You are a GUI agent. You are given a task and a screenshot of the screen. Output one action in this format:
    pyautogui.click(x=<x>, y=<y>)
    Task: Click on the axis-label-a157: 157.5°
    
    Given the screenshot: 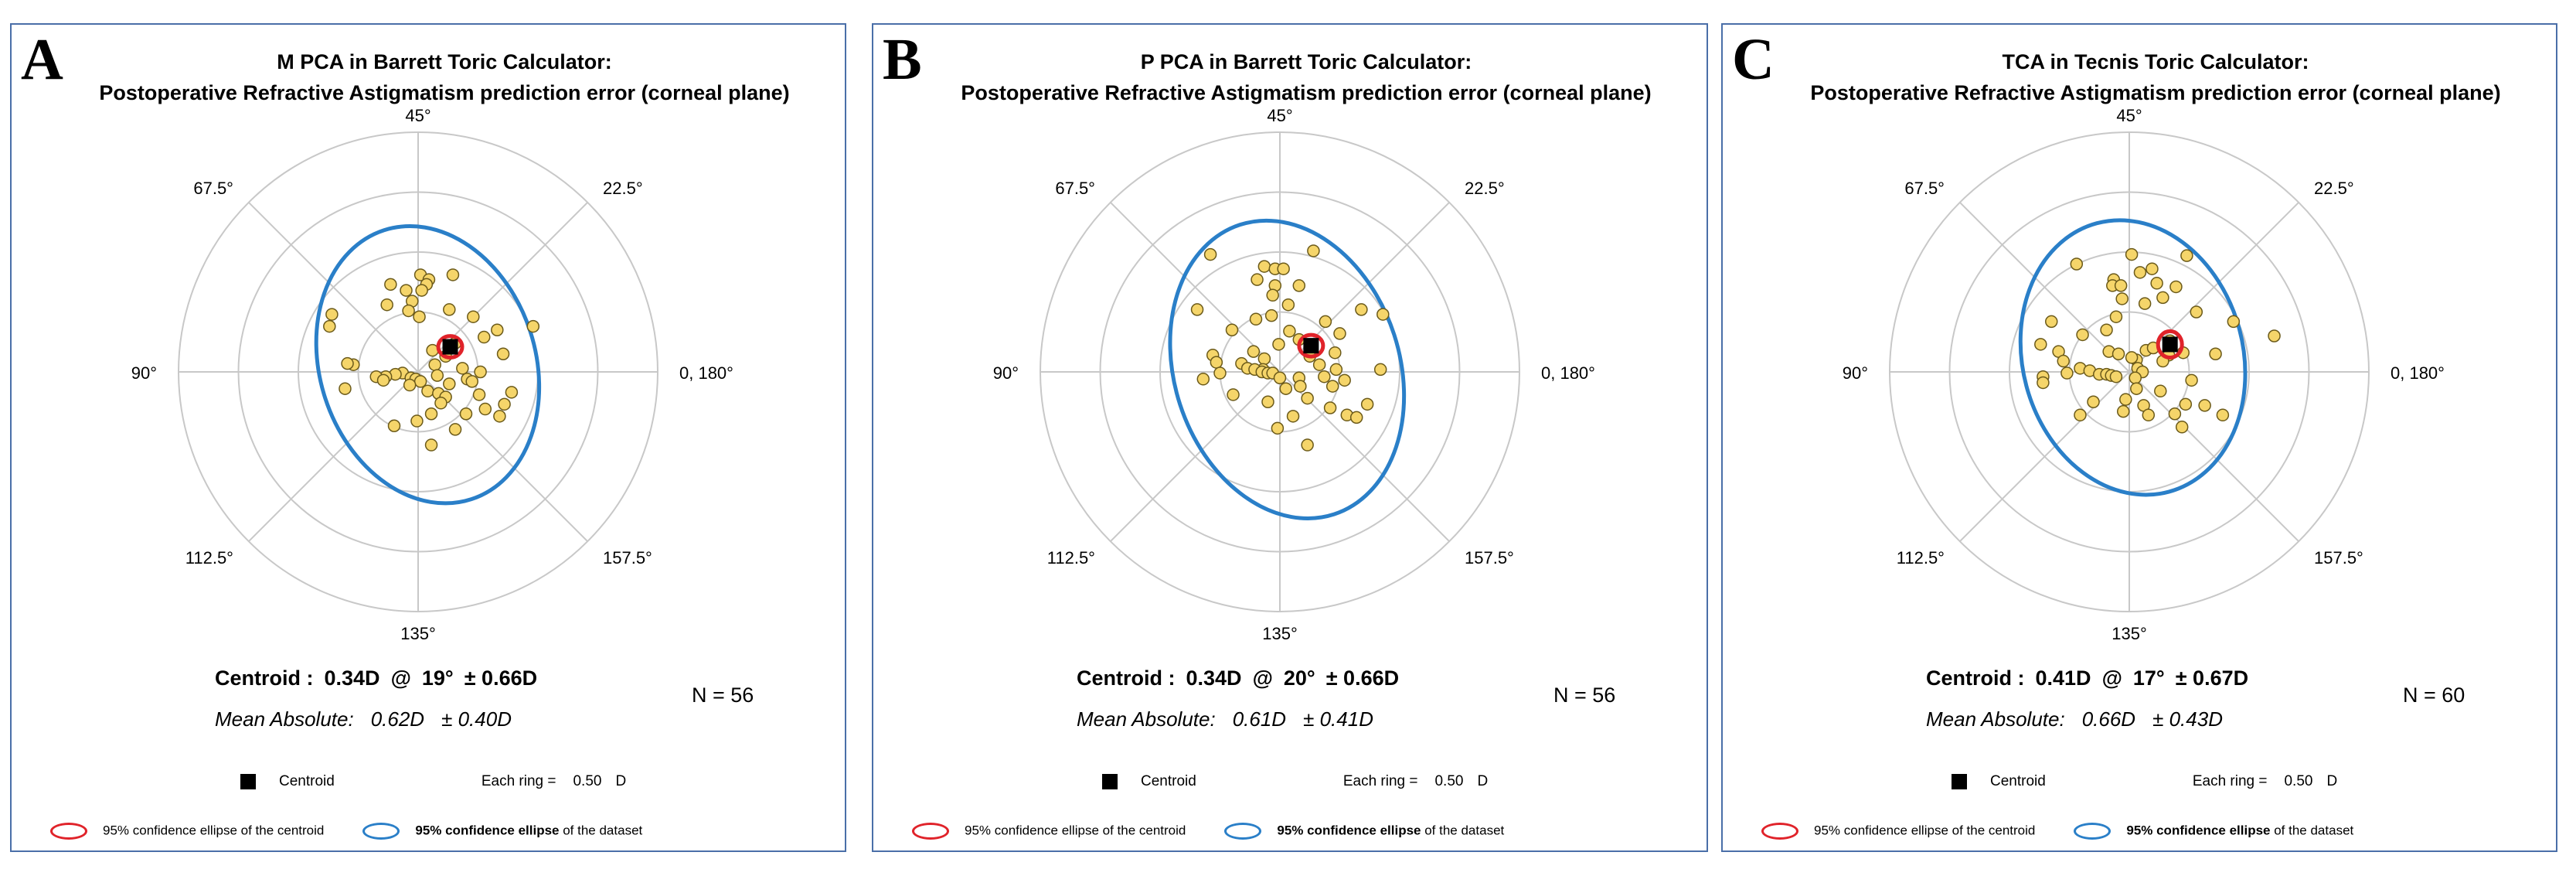 What is the action you would take?
    pyautogui.click(x=1489, y=558)
    